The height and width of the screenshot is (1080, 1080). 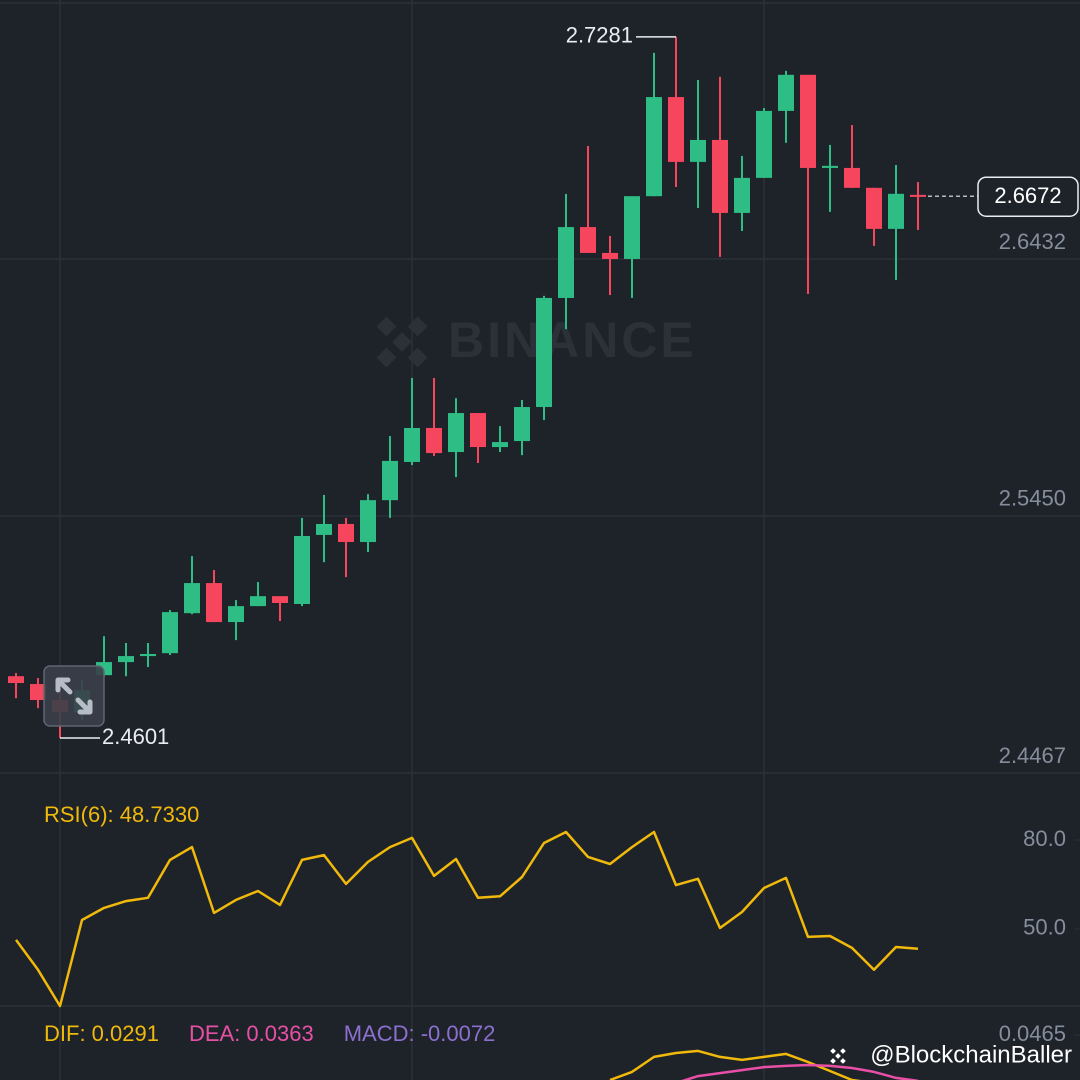 I want to click on indicator-title: RSI(6): 48.7330, so click(x=121, y=814).